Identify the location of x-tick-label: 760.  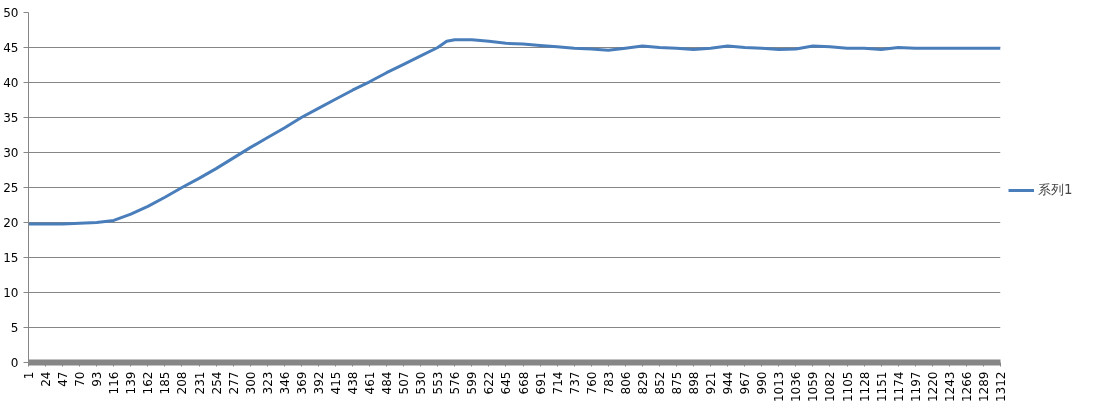
(591, 383).